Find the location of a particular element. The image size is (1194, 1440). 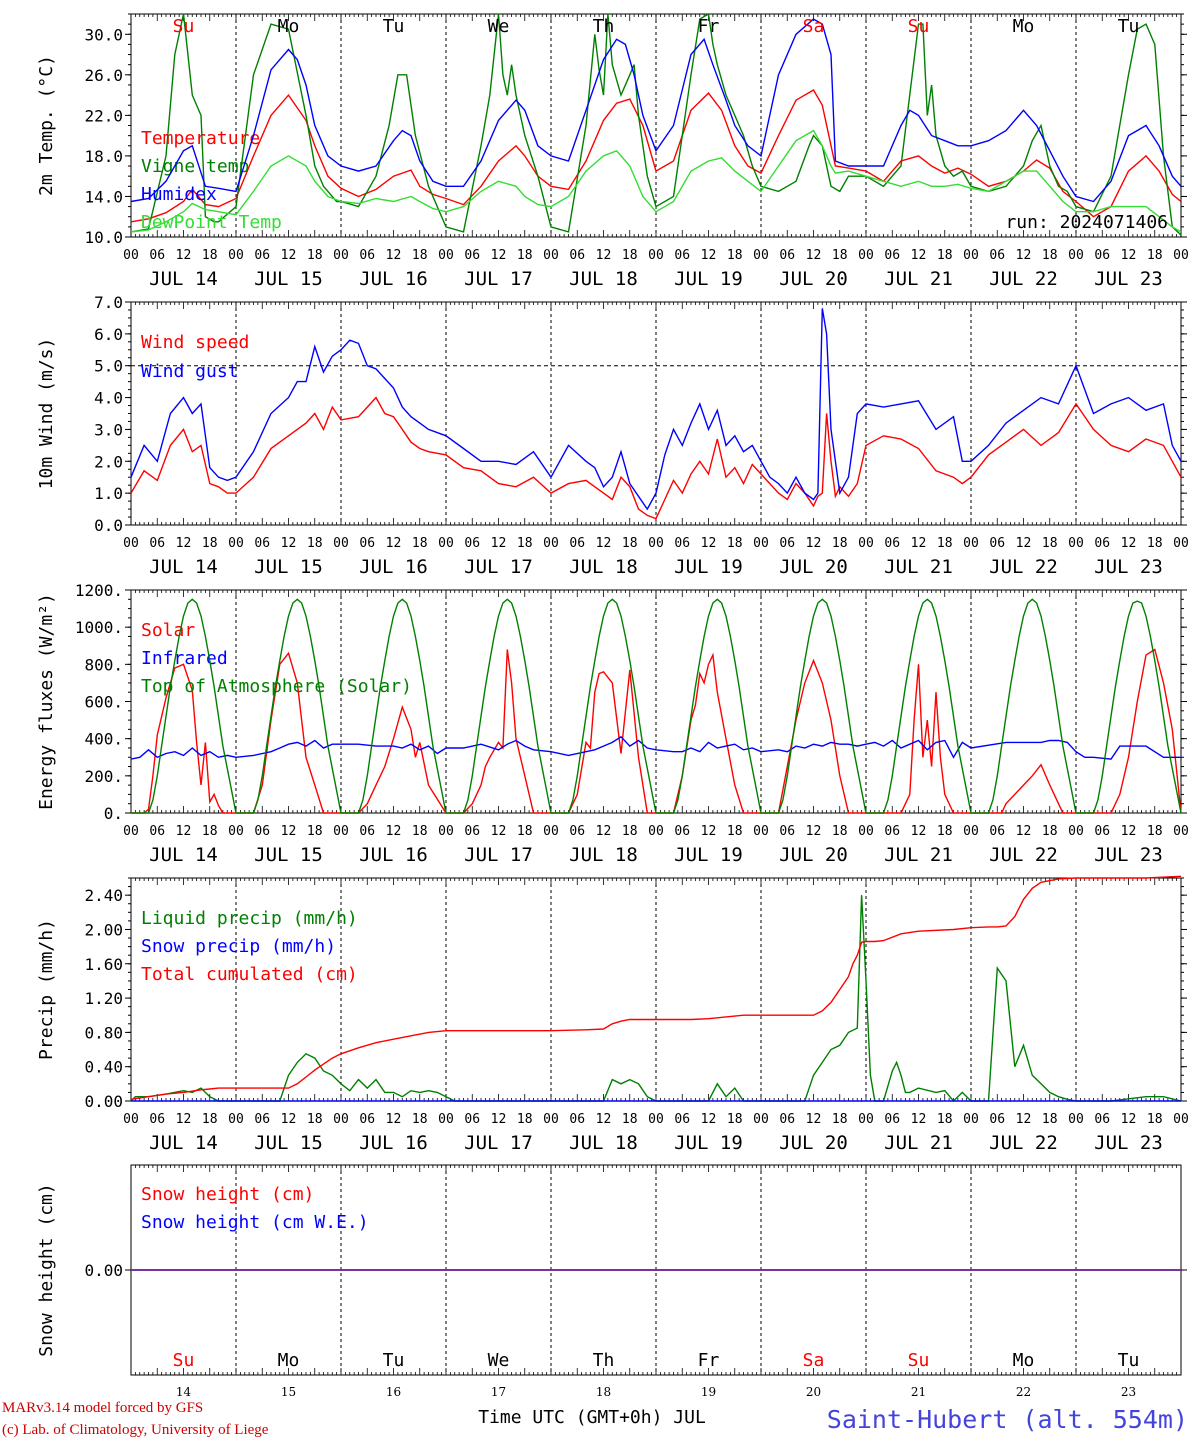

energy-legend-item: Top of Atmosphere (Solar) is located at coordinates (276, 686).